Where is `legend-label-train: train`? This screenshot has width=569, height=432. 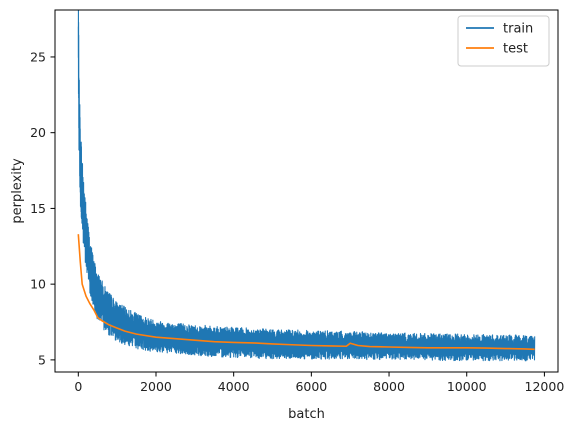 legend-label-train: train is located at coordinates (518, 29).